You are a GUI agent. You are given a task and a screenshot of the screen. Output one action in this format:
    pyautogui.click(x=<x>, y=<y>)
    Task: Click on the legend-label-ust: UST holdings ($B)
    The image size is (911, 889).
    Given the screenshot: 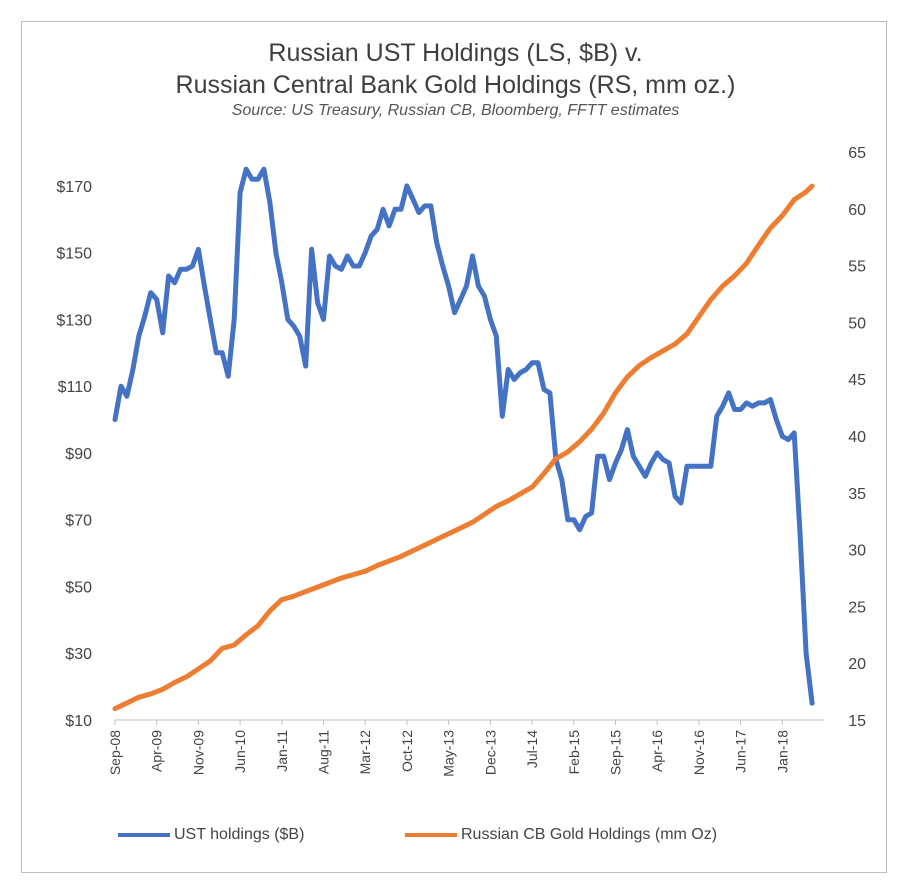 What is the action you would take?
    pyautogui.click(x=239, y=834)
    